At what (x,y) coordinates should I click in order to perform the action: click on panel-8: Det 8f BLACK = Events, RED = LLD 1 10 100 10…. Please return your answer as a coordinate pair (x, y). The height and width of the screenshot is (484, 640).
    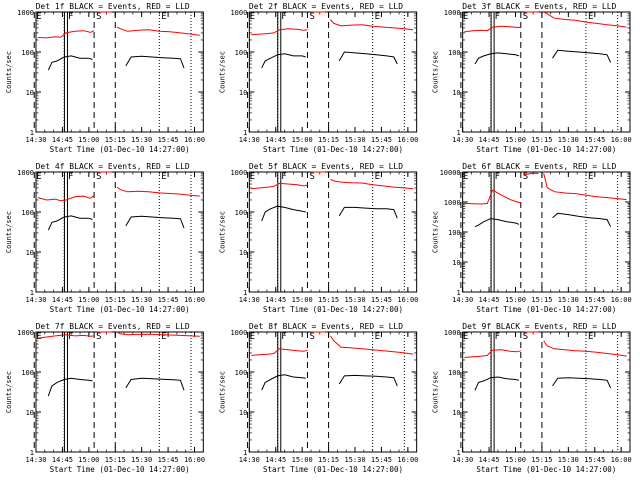
    Looking at the image, I should click on (318, 398).